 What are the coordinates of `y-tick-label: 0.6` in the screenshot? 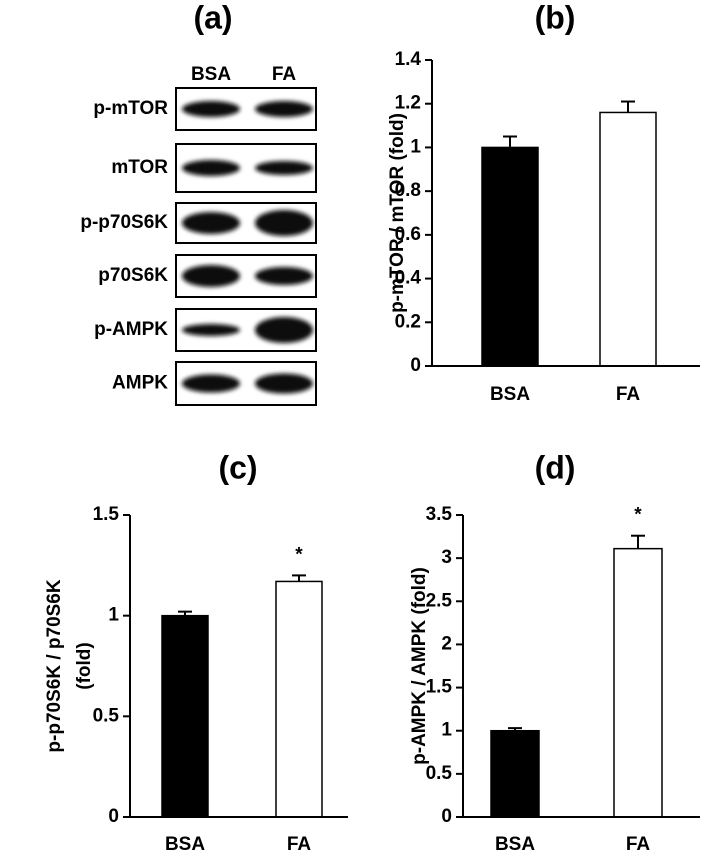 It's located at (408, 234).